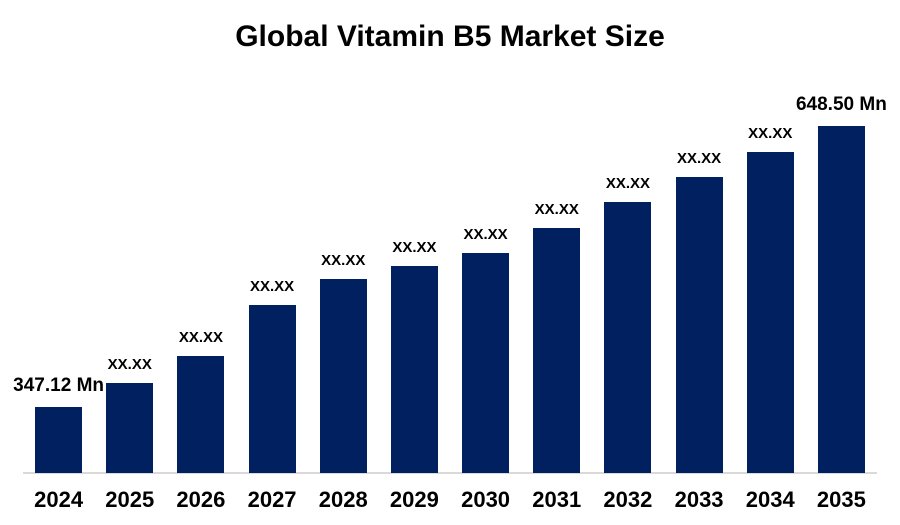 This screenshot has width=900, height=525. I want to click on bar-2030, so click(486, 363).